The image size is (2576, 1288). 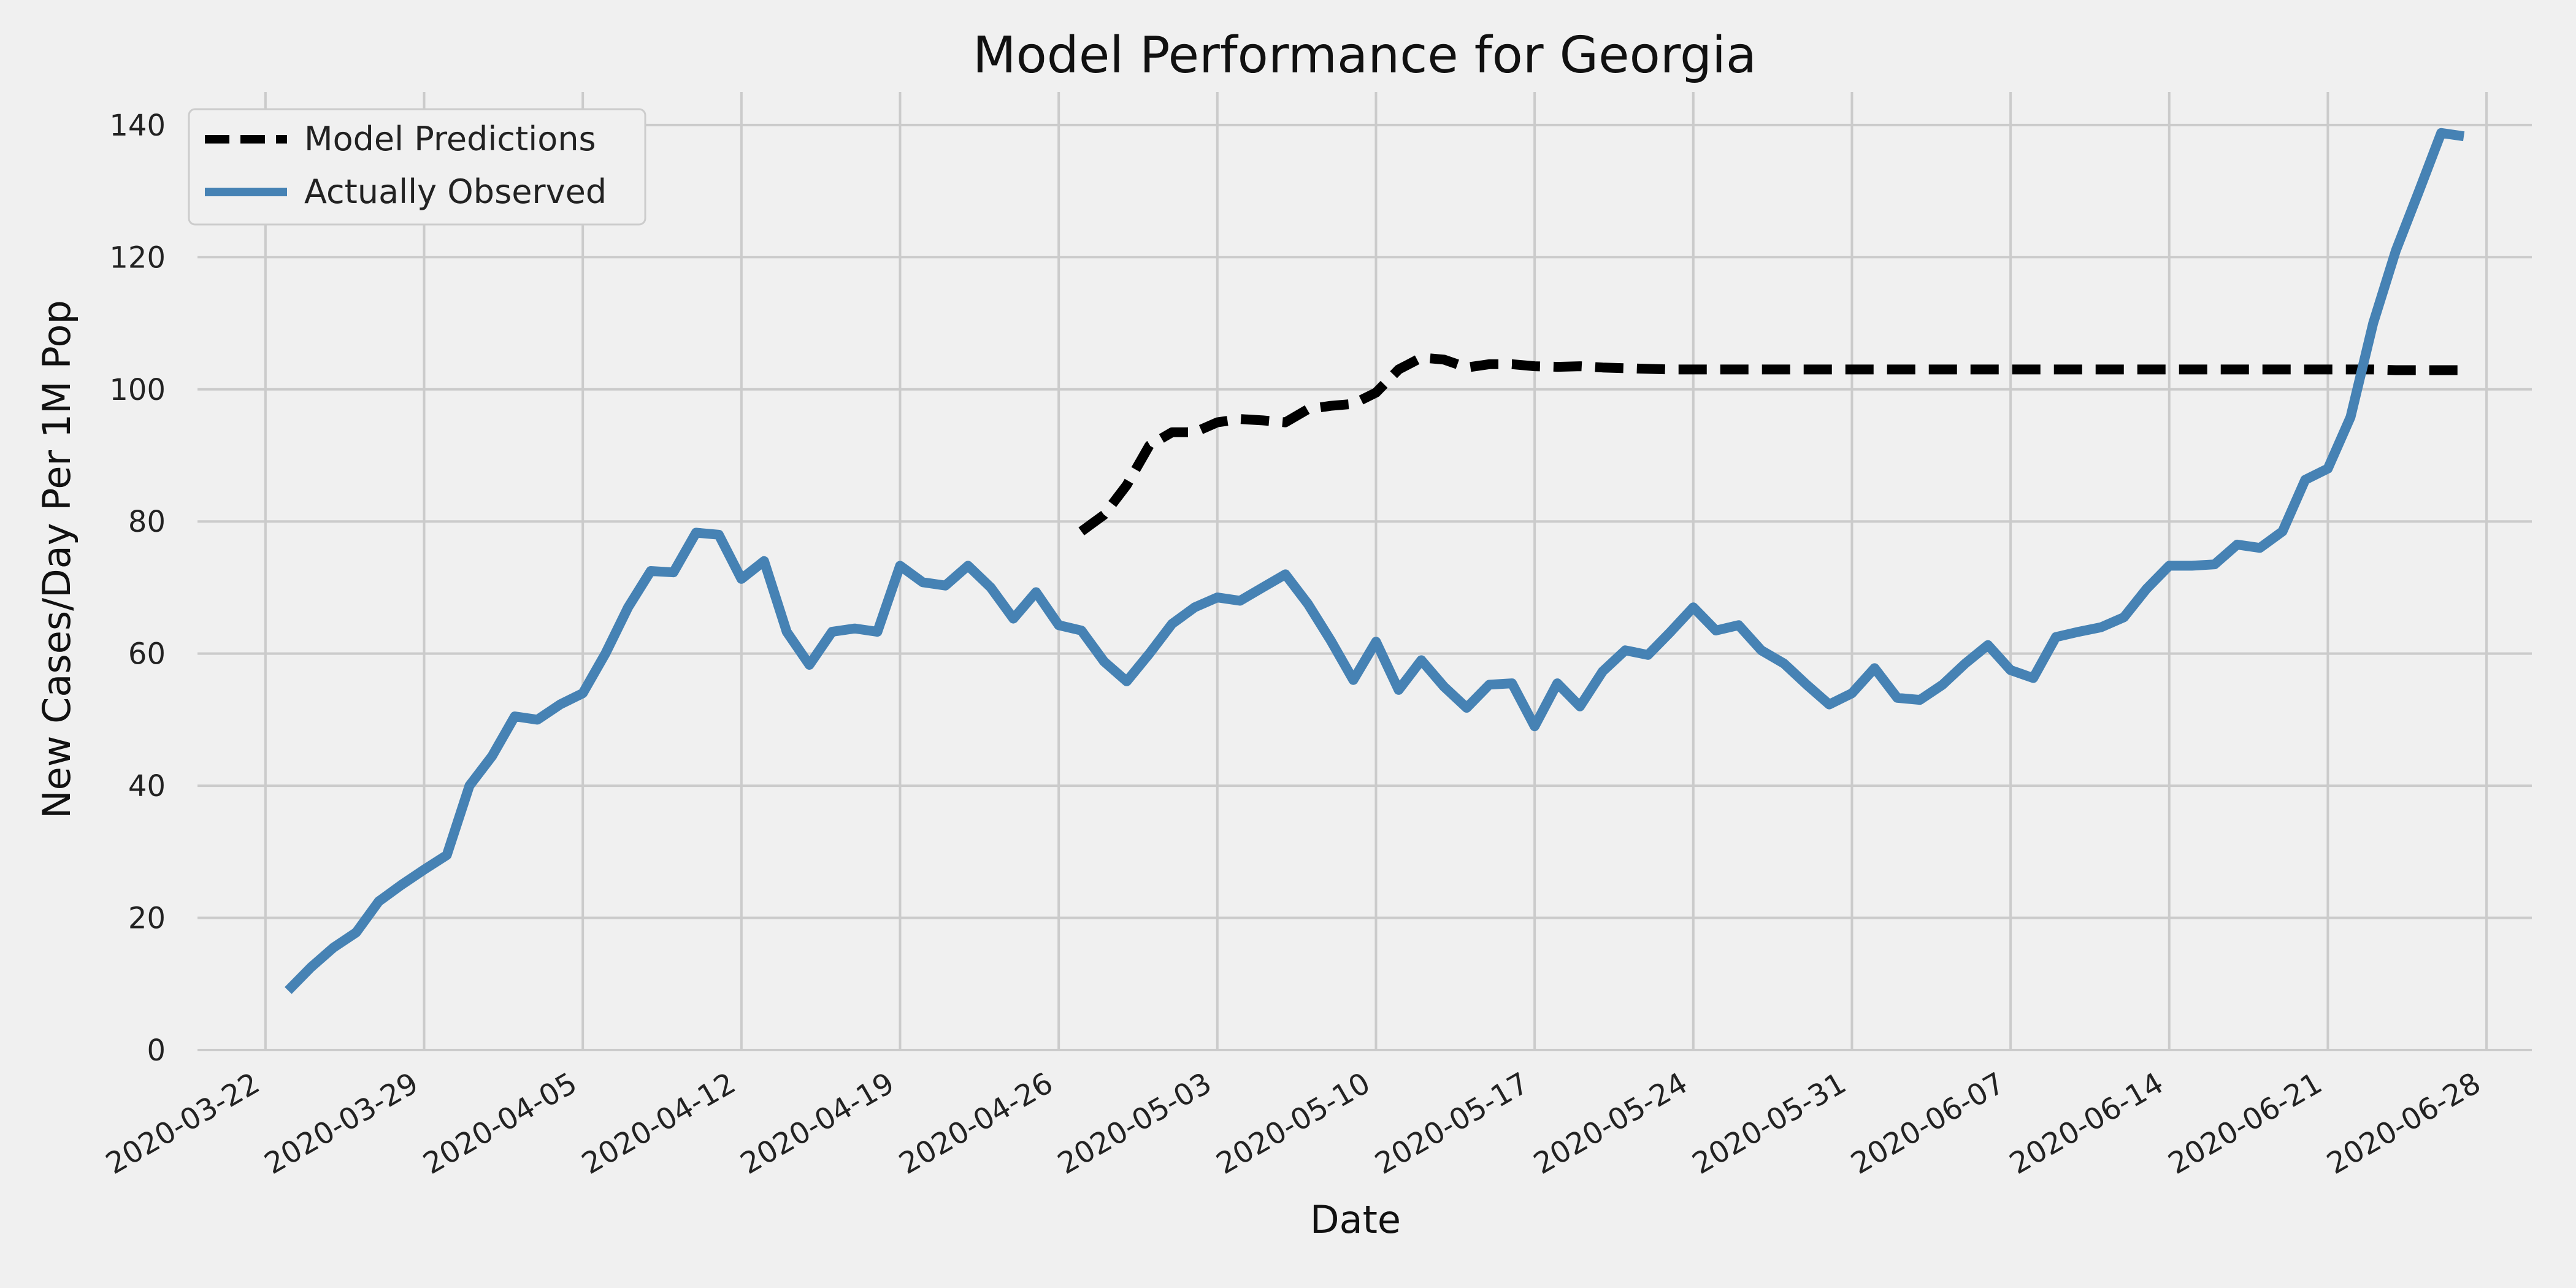 I want to click on y-tick-label: 40, so click(x=147, y=786).